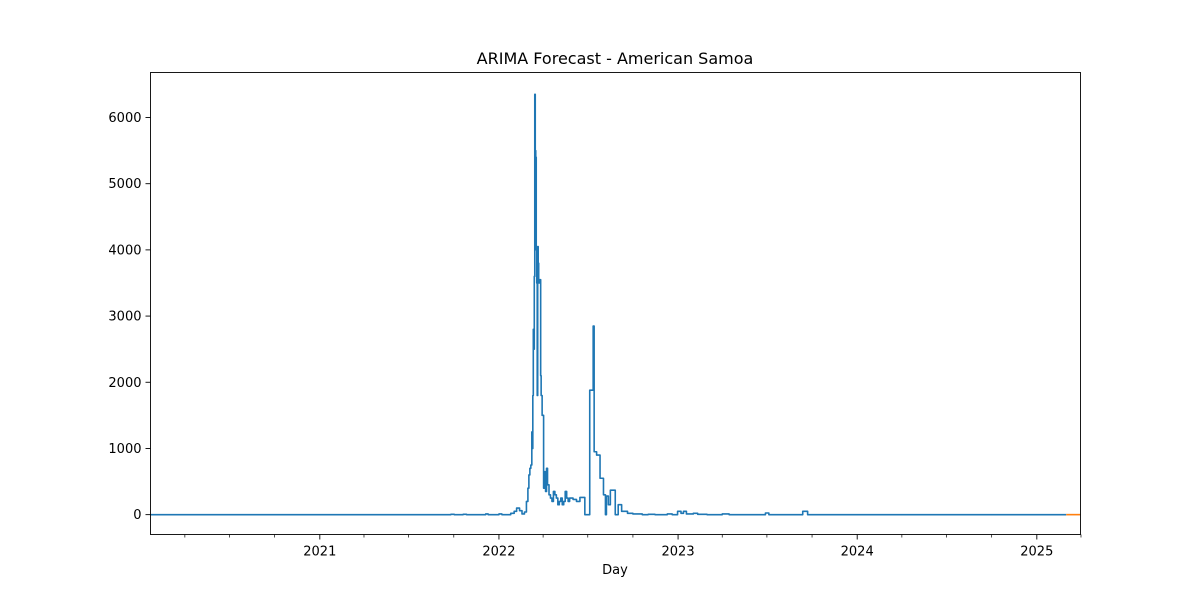 The image size is (1200, 600). Describe the element at coordinates (498, 552) in the screenshot. I see `x-tick-label: 2022` at that location.